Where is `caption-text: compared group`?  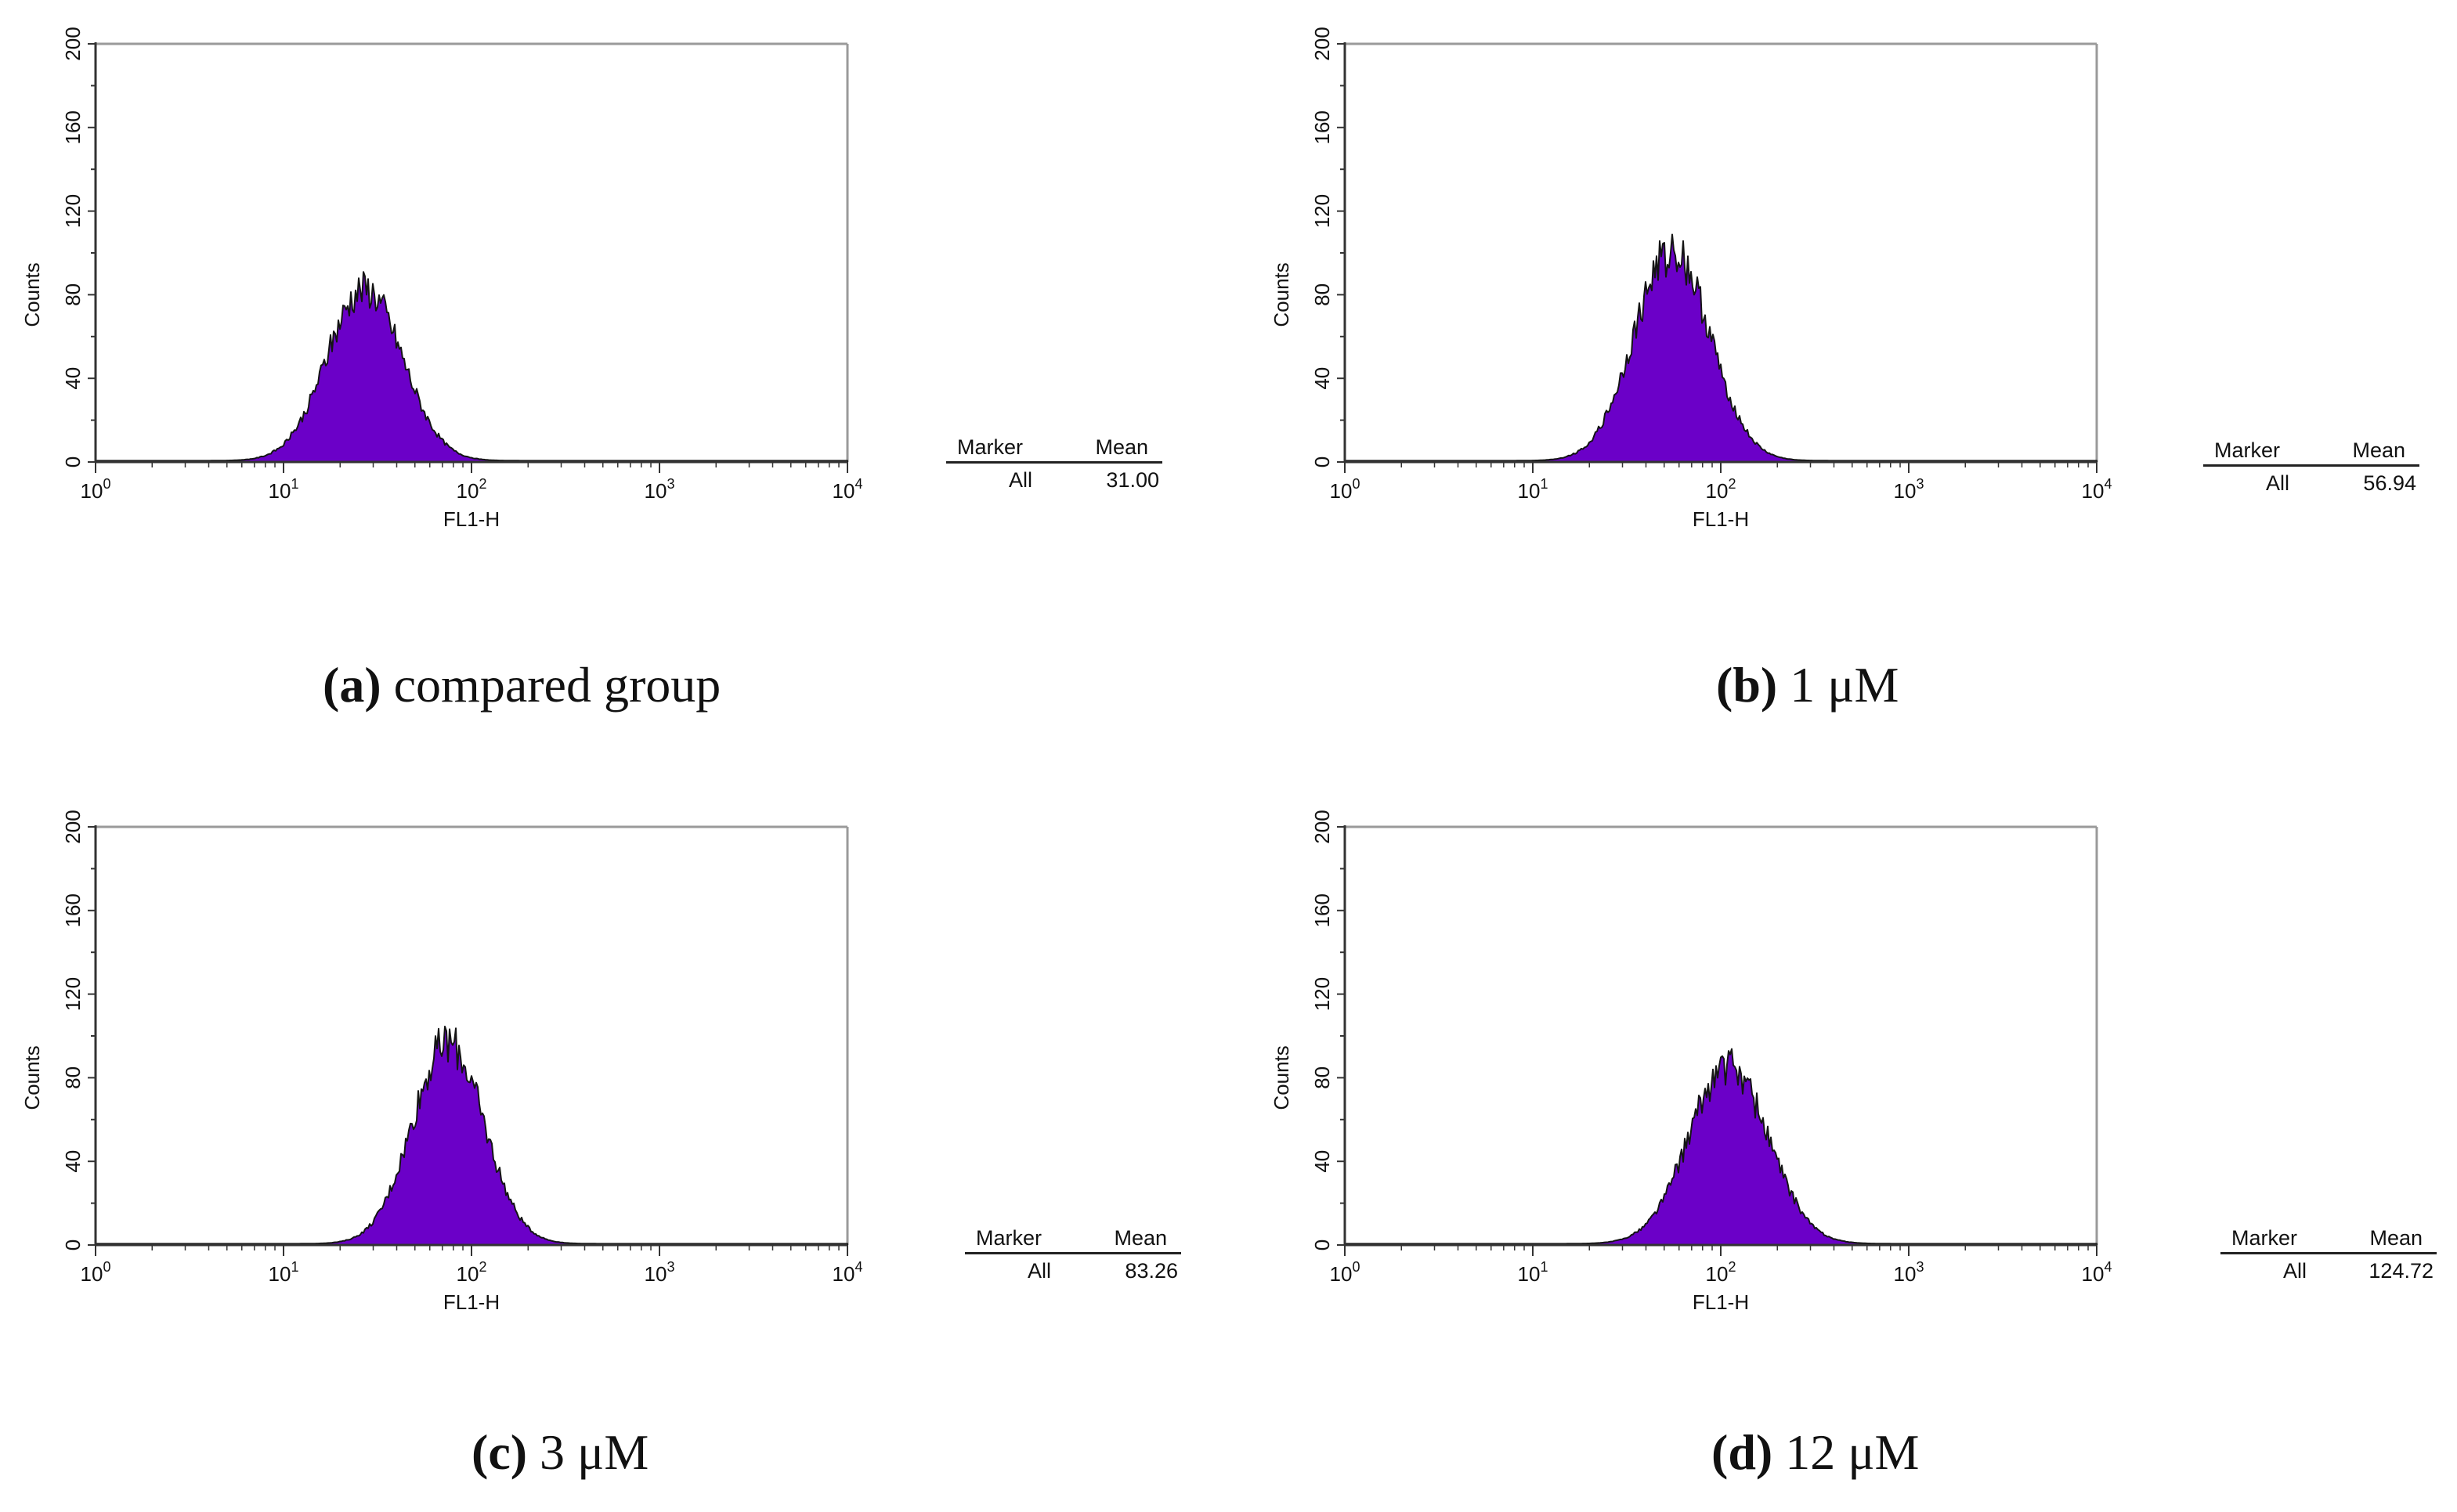
caption-text: compared group is located at coordinates (551, 685).